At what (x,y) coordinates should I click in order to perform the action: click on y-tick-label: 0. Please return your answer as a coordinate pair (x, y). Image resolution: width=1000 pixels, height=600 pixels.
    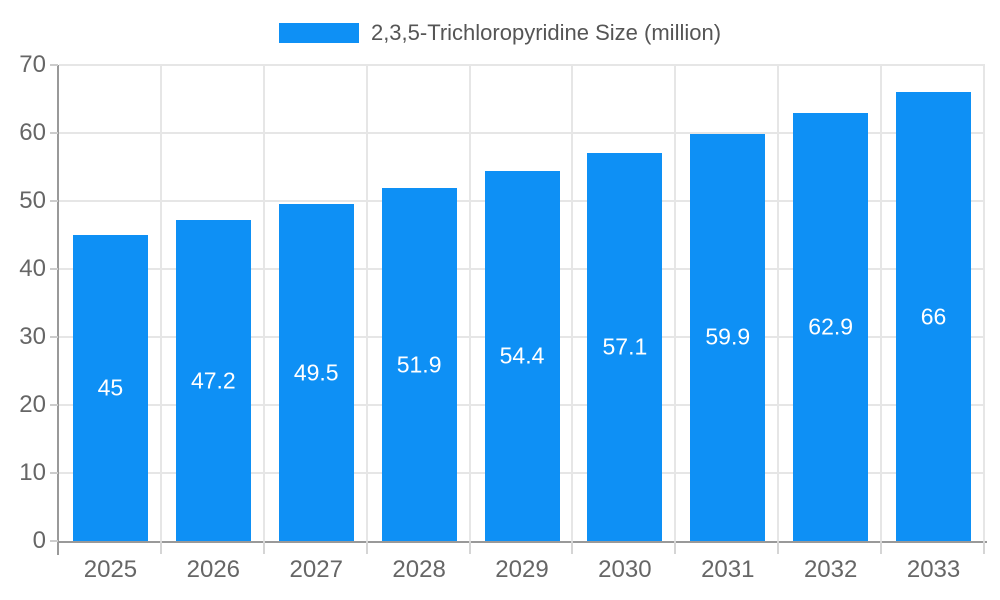
    Looking at the image, I should click on (39, 540).